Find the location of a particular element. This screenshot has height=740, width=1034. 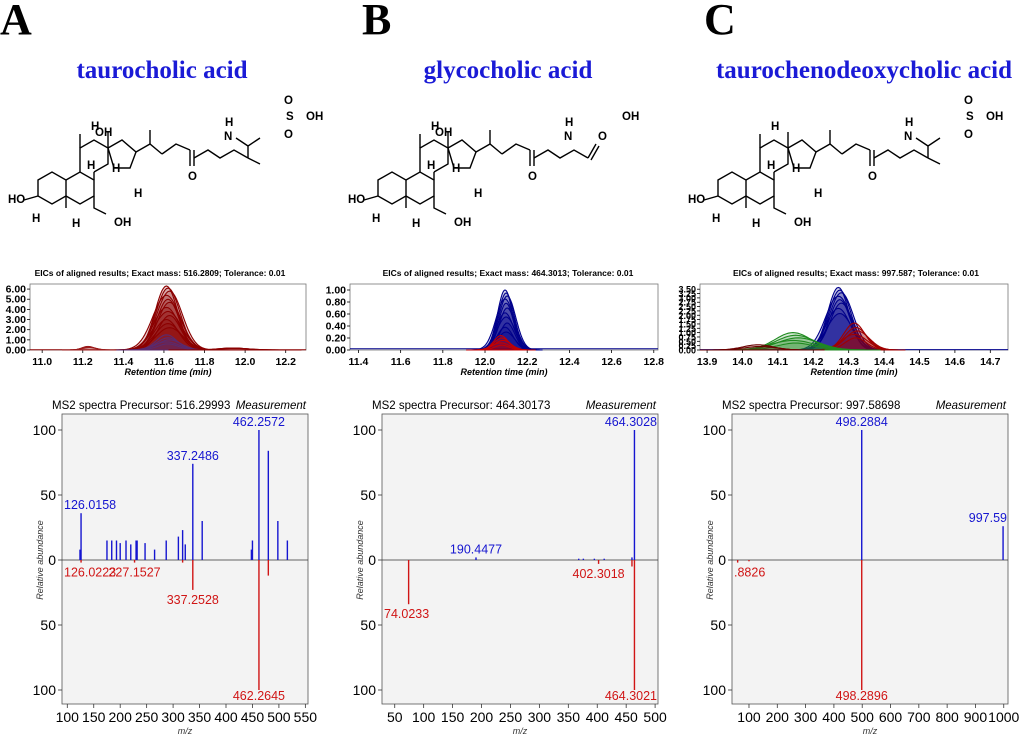

ms-y-tick-label: 50 is located at coordinates (718, 495).